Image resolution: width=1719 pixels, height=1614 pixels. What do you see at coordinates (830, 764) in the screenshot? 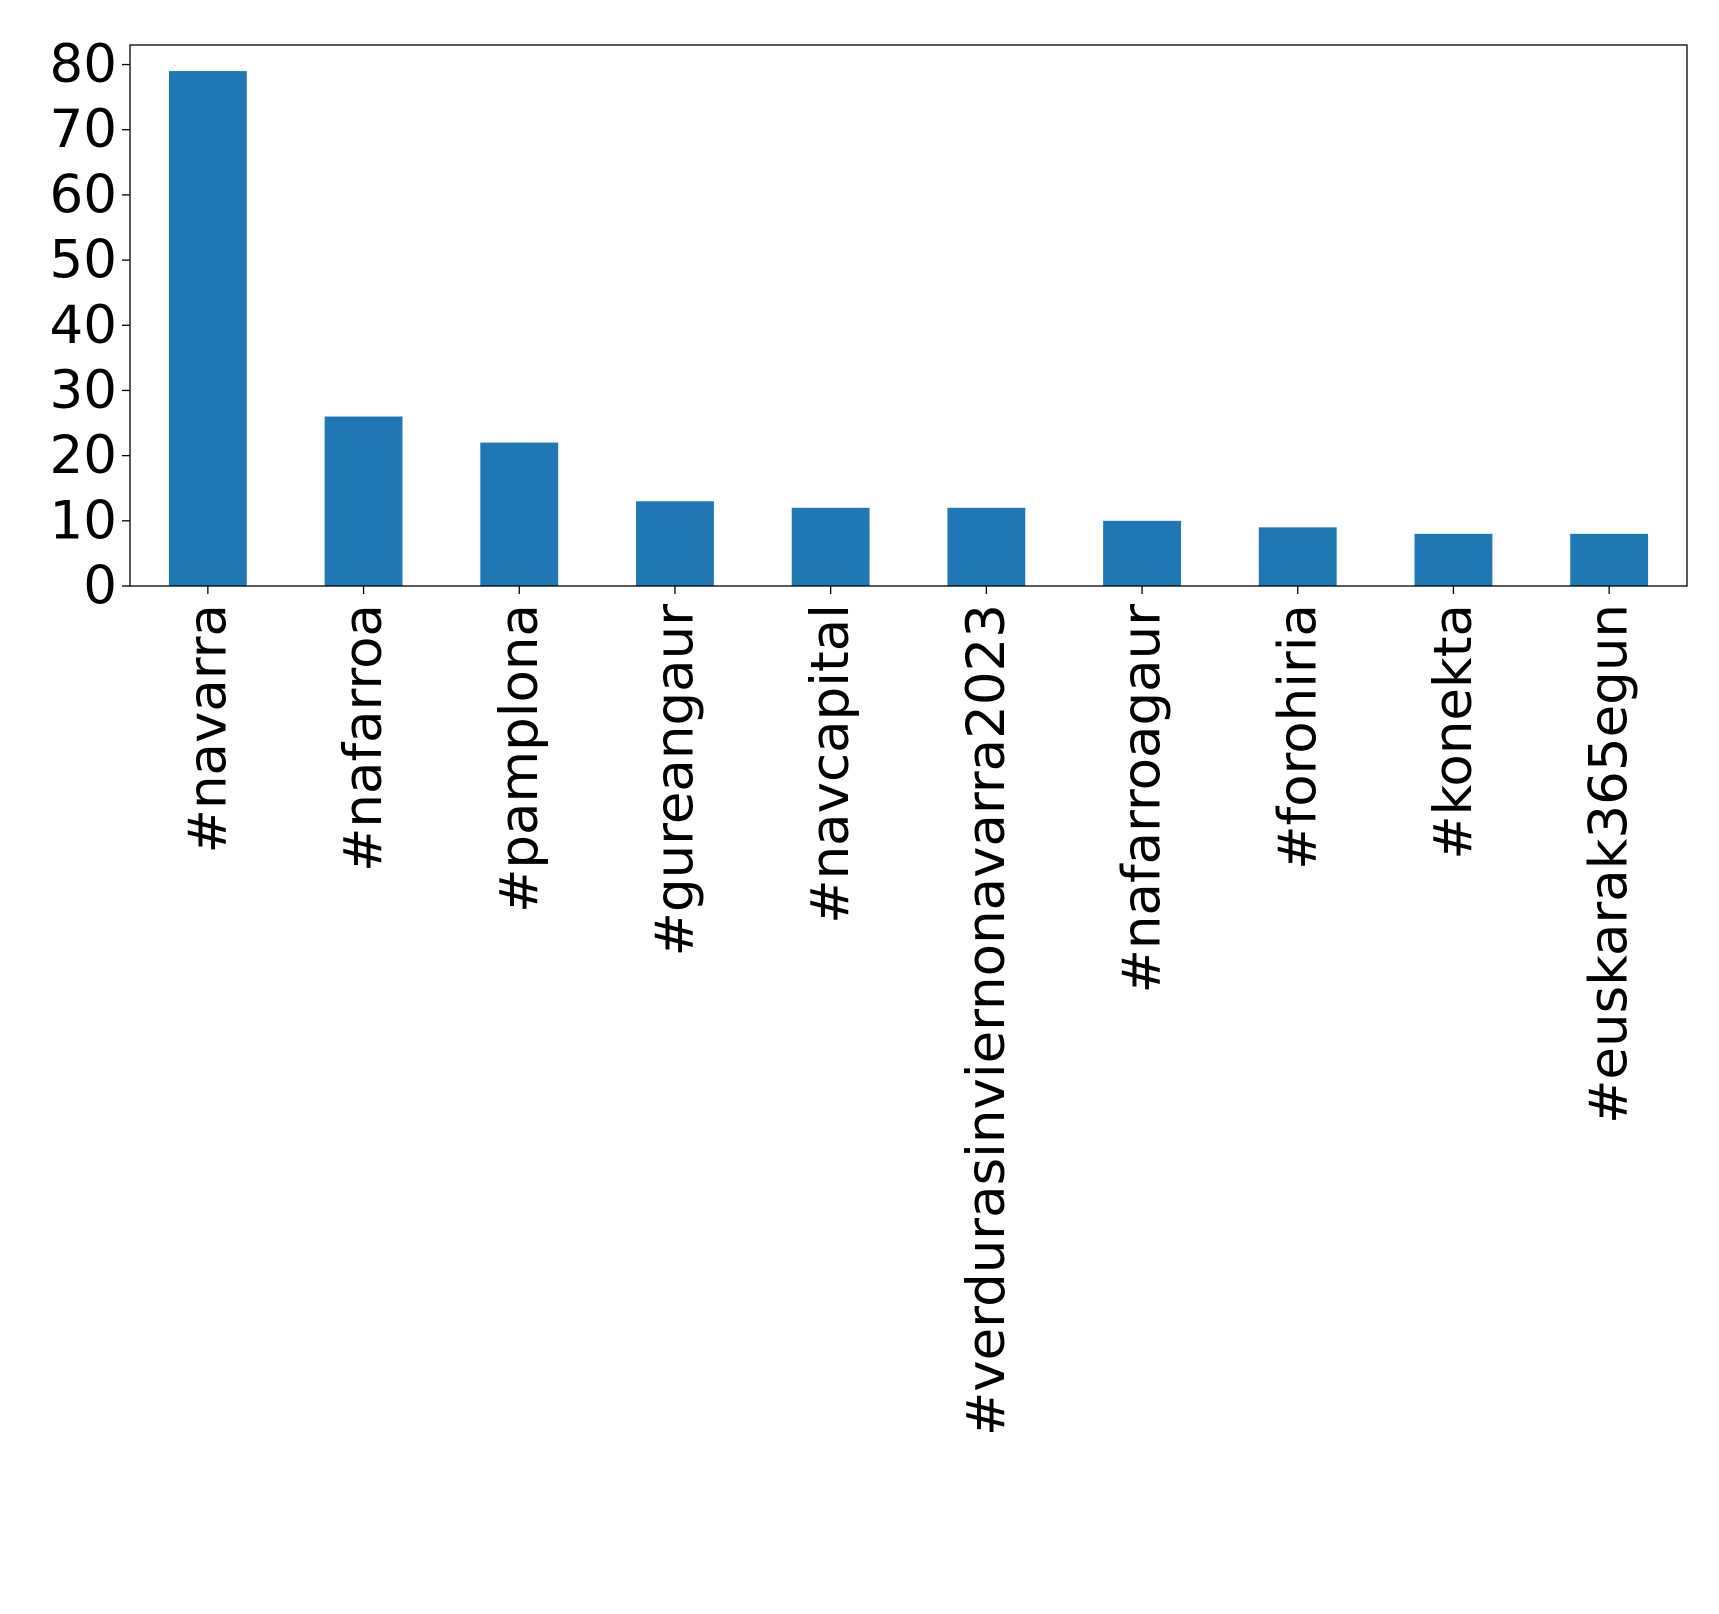
I see `x-tick-label: #navcapital` at bounding box center [830, 764].